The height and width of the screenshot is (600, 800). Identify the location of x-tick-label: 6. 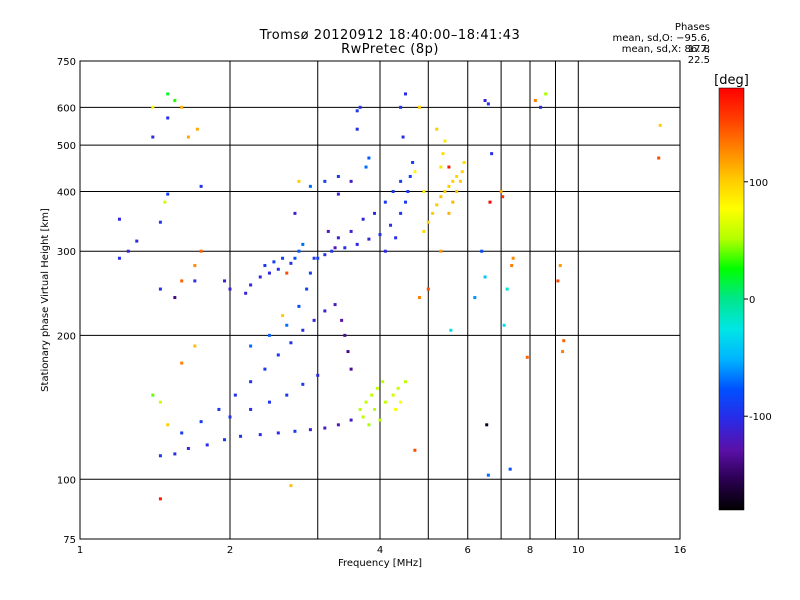
(468, 550).